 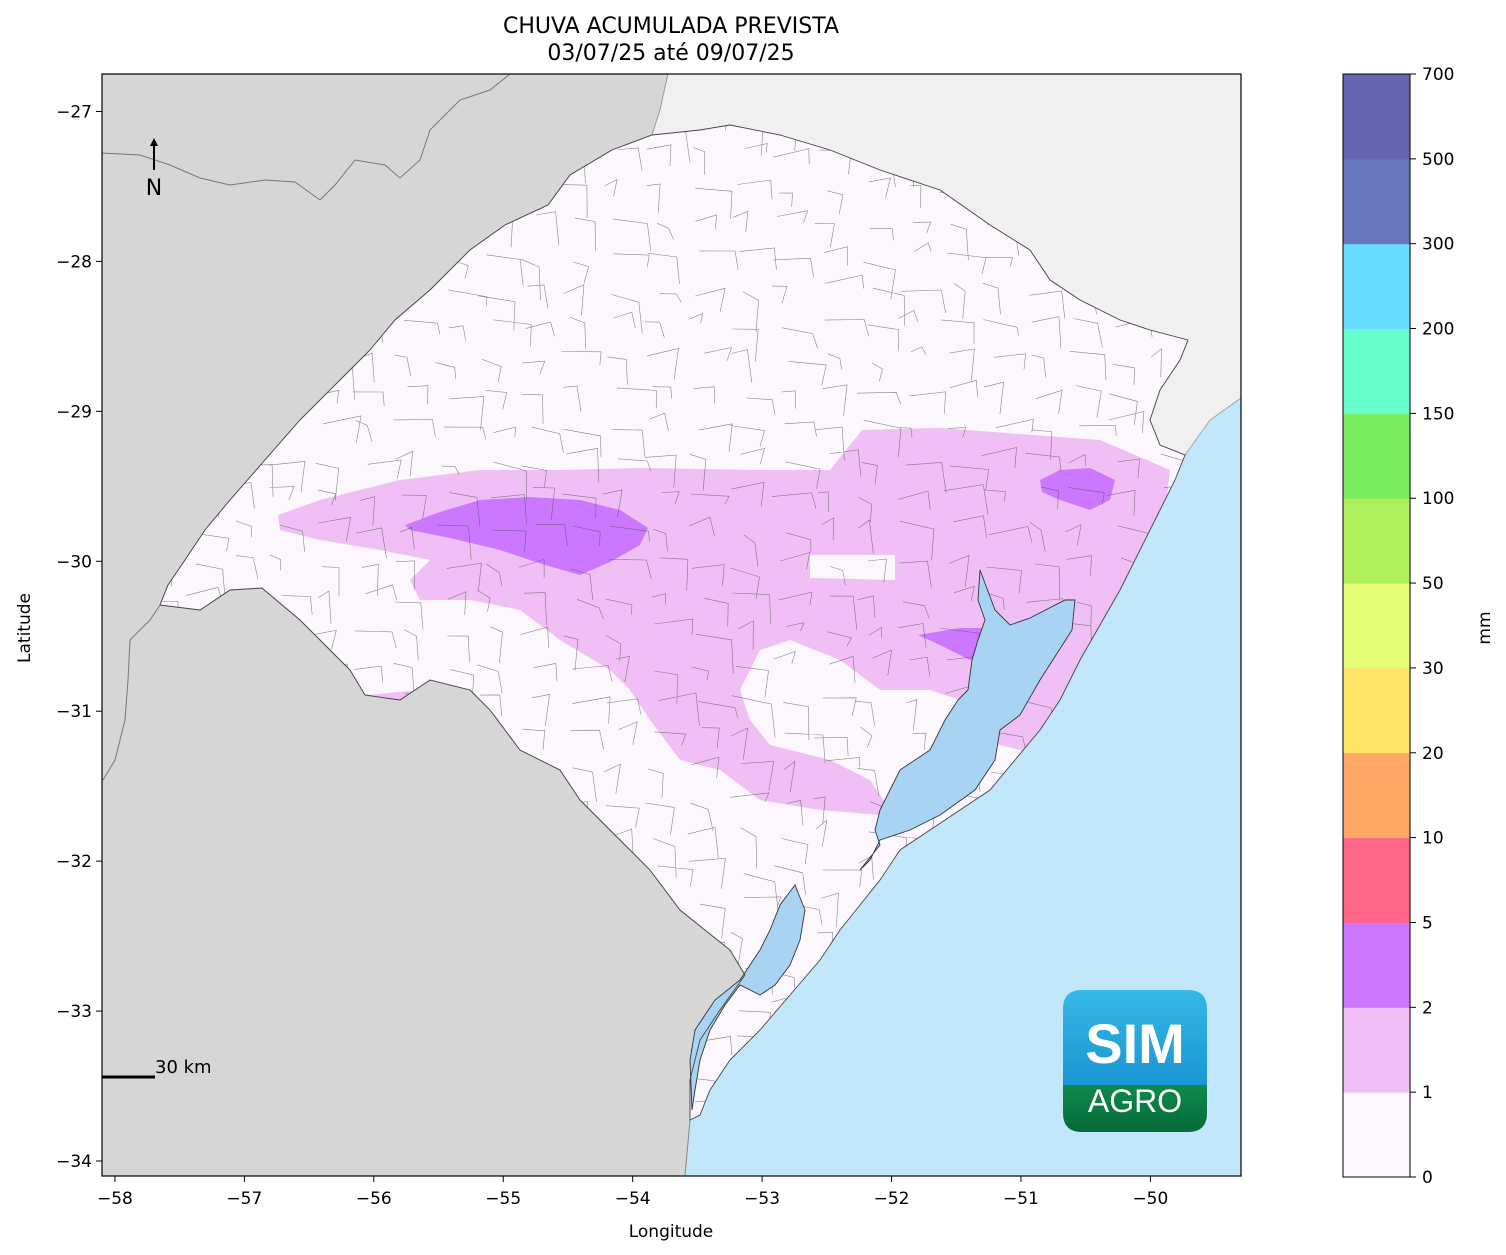 I want to click on colorbar-tick-label: 300, so click(x=1438, y=245).